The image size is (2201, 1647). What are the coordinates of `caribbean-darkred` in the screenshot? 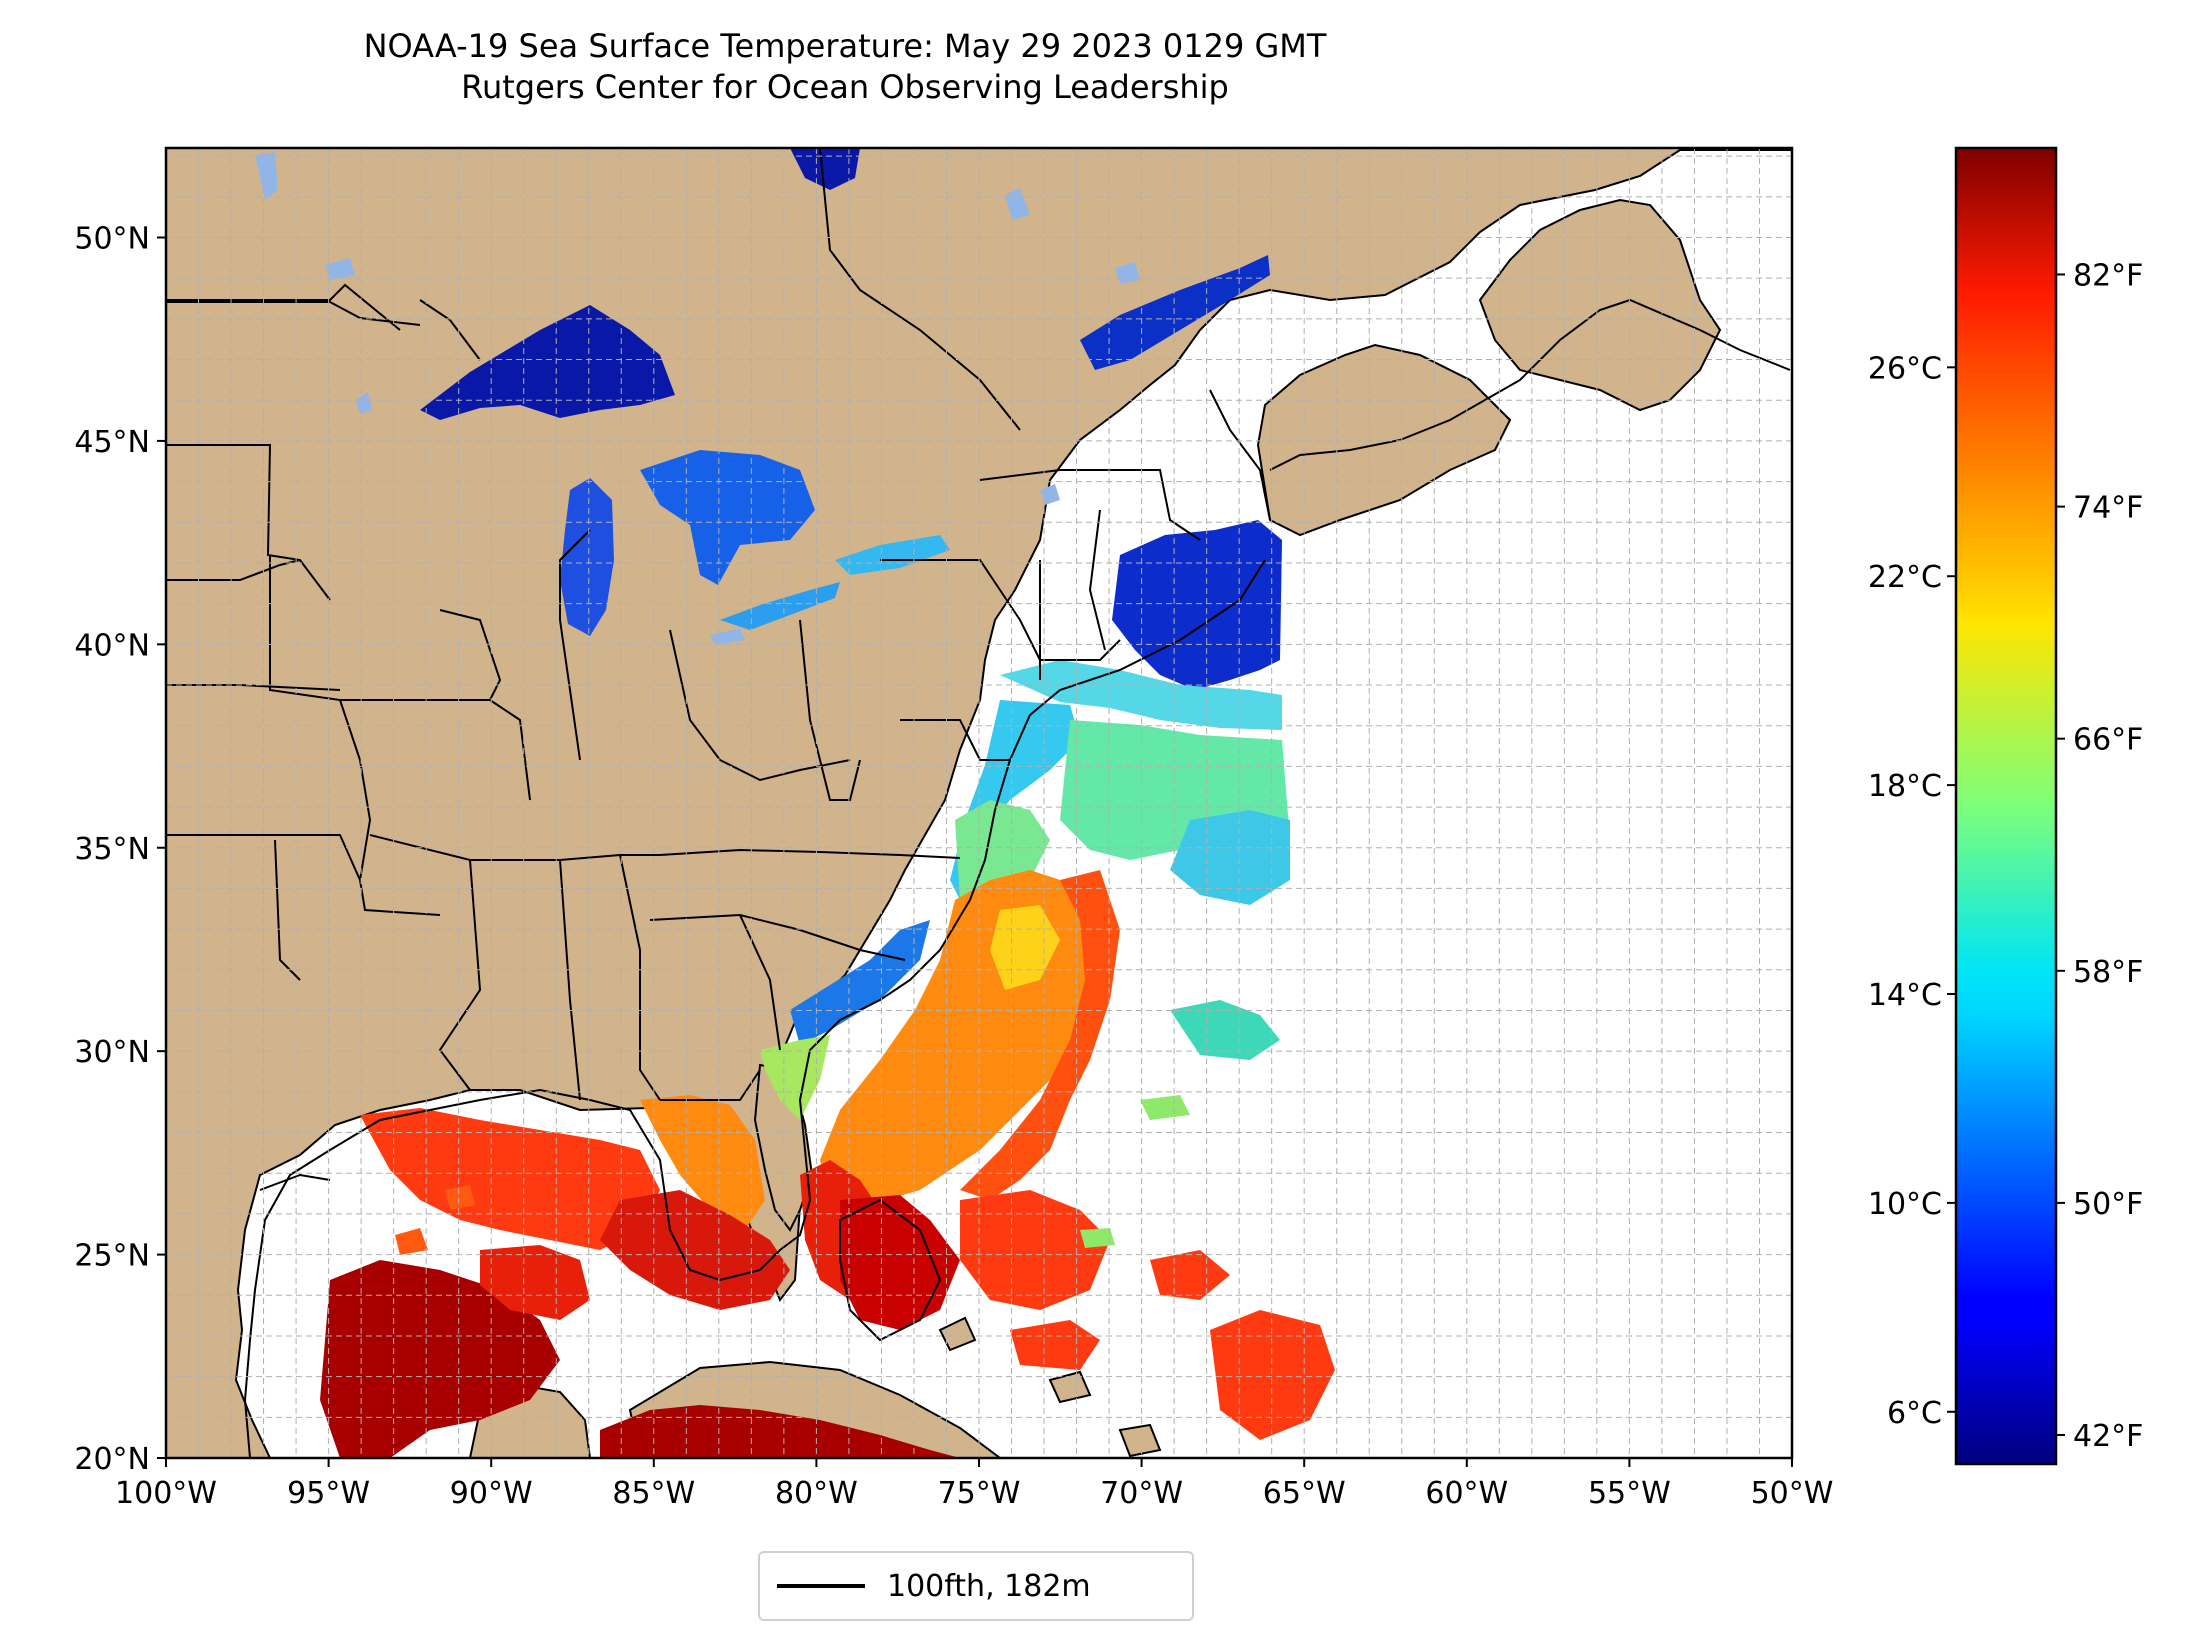 It's located at (780, 1431).